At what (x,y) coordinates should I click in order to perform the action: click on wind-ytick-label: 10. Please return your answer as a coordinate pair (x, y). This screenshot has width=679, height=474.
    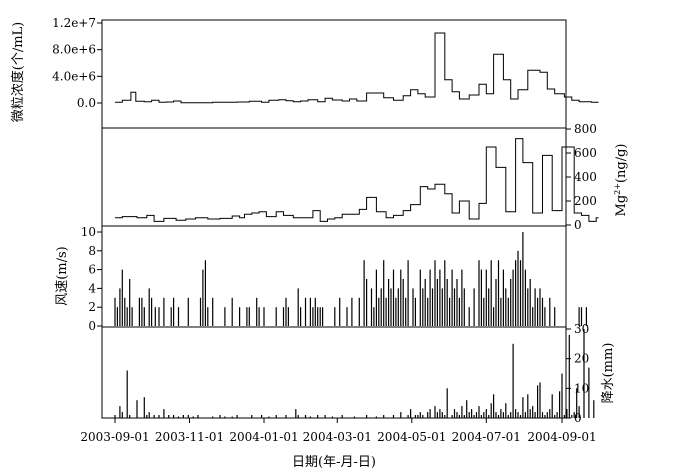
    Looking at the image, I should click on (88, 232).